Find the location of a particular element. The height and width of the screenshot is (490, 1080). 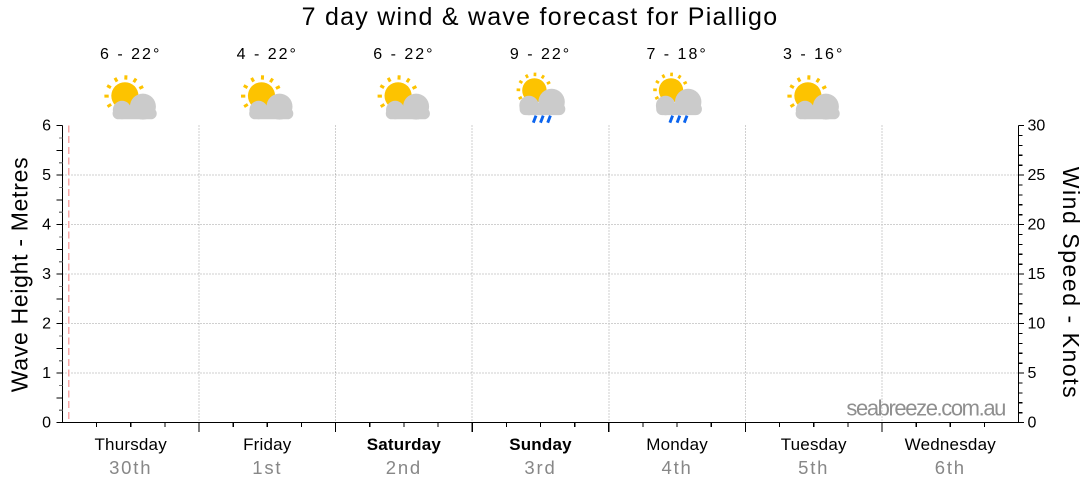

svg-text: Saturday is located at coordinates (404, 444).